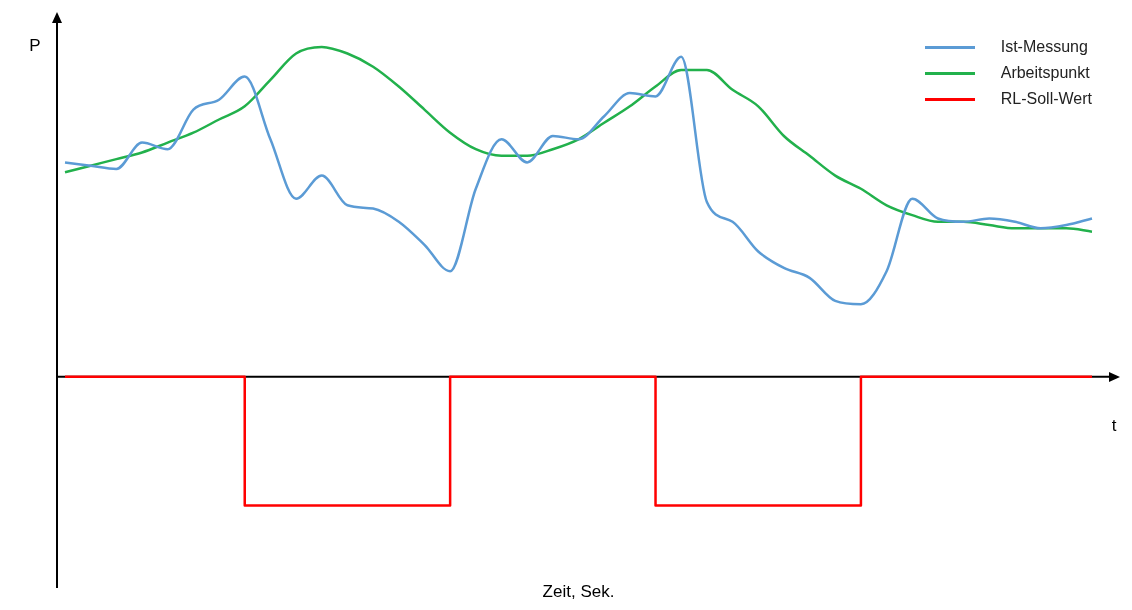  What do you see at coordinates (1044, 47) in the screenshot?
I see `legend-label: Ist-Messung` at bounding box center [1044, 47].